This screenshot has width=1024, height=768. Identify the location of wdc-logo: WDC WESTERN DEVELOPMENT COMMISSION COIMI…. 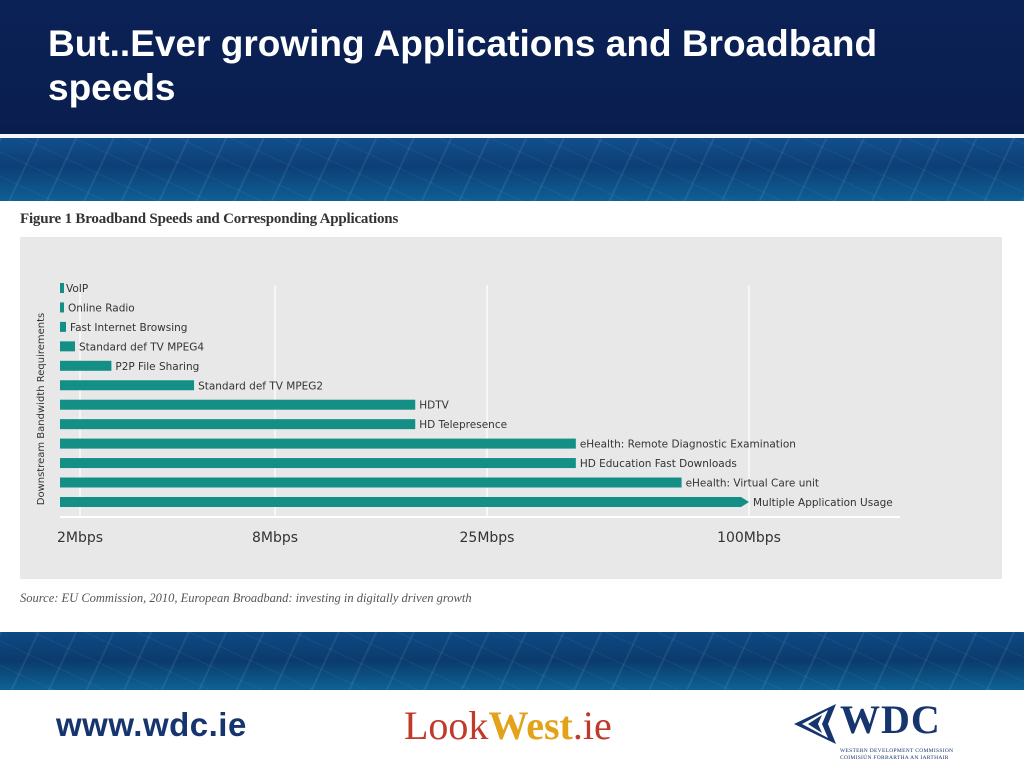
(880, 729).